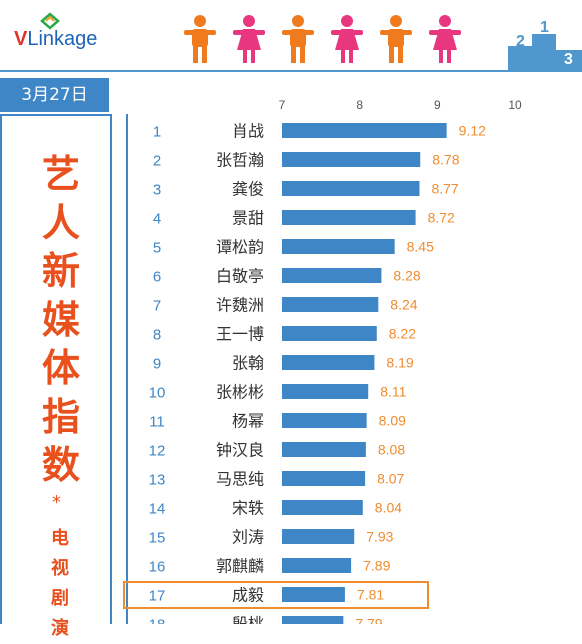 The width and height of the screenshot is (582, 644). Describe the element at coordinates (472, 131) in the screenshot. I see `value-label: 9.12` at that location.